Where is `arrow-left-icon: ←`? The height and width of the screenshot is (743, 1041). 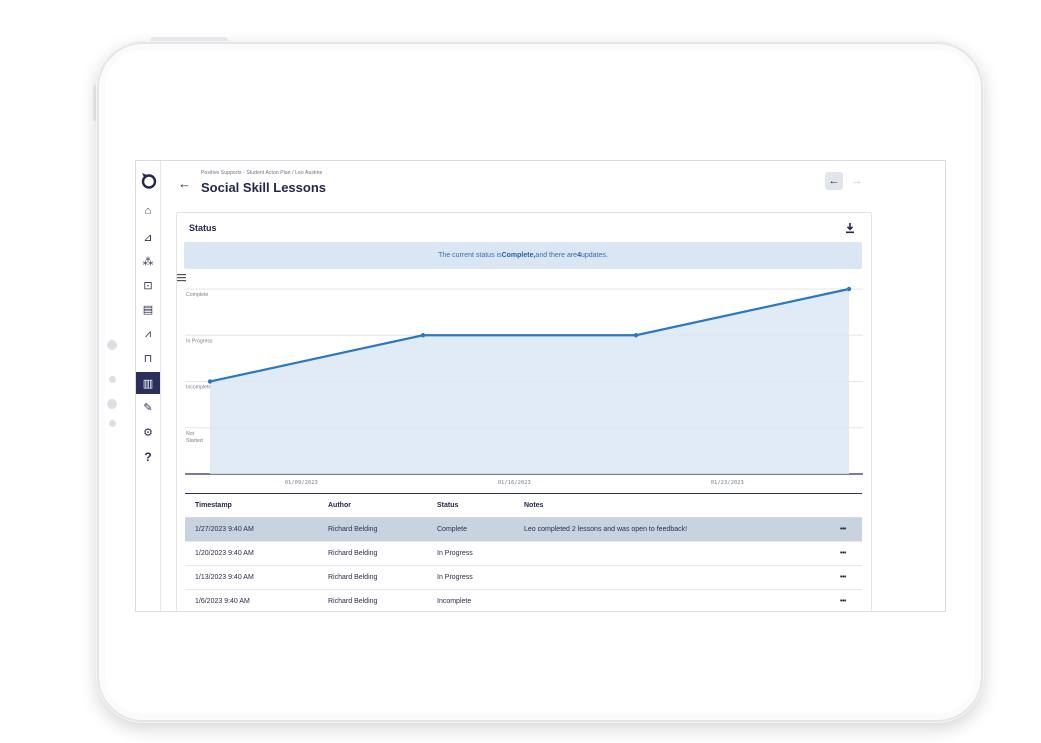
arrow-left-icon: ← is located at coordinates (834, 181).